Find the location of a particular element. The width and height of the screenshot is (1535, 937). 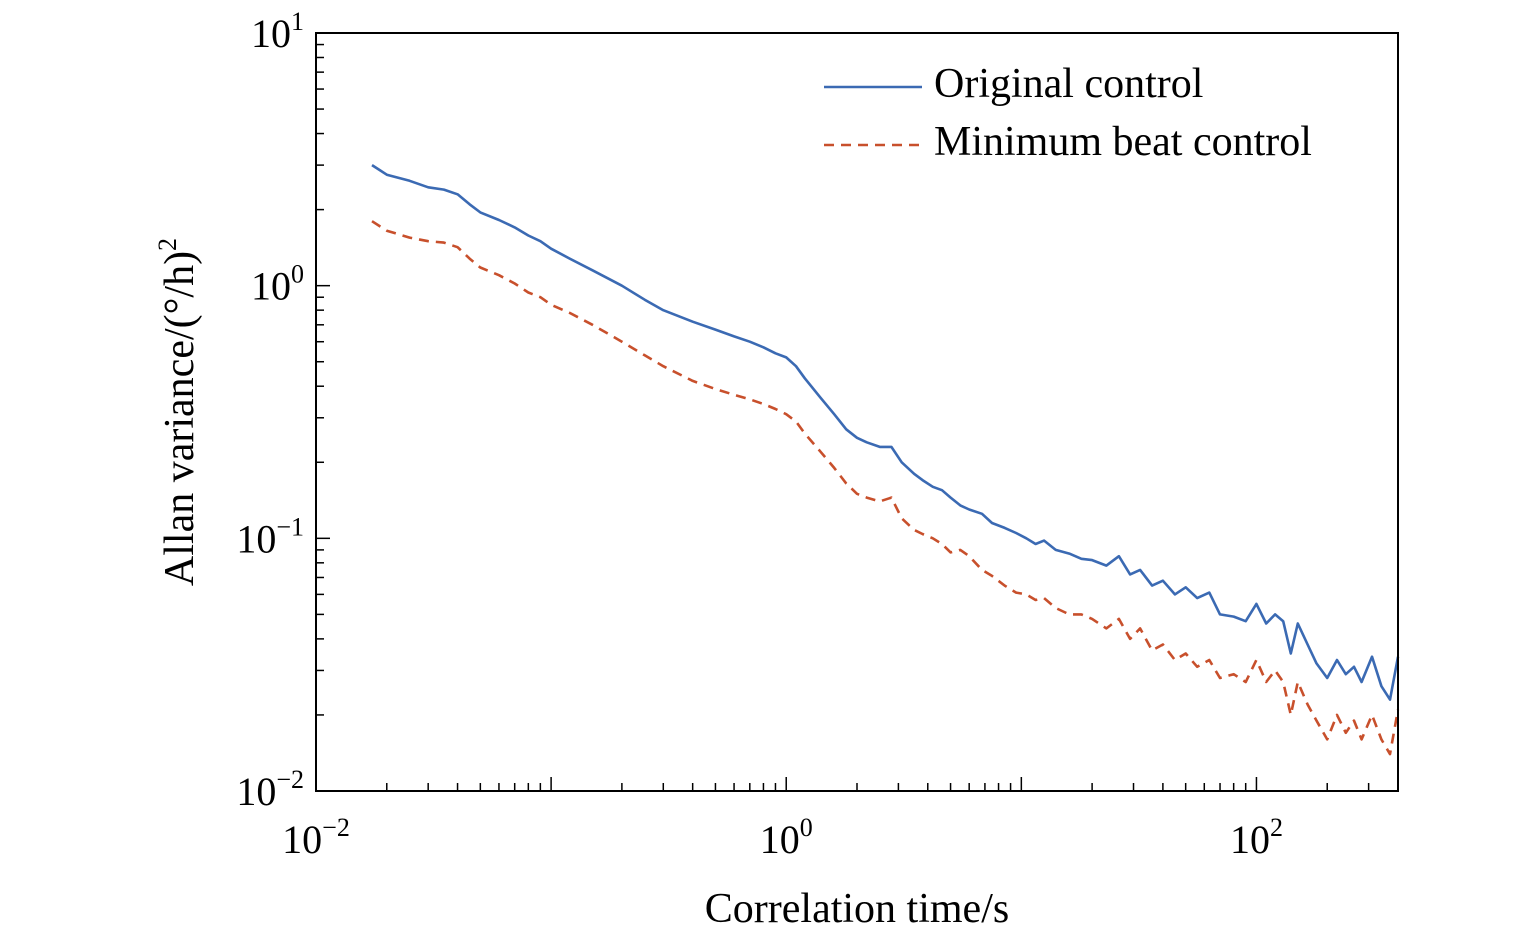

y-axis-title: Allan variance/(°/h)2 is located at coordinates (178, 412).